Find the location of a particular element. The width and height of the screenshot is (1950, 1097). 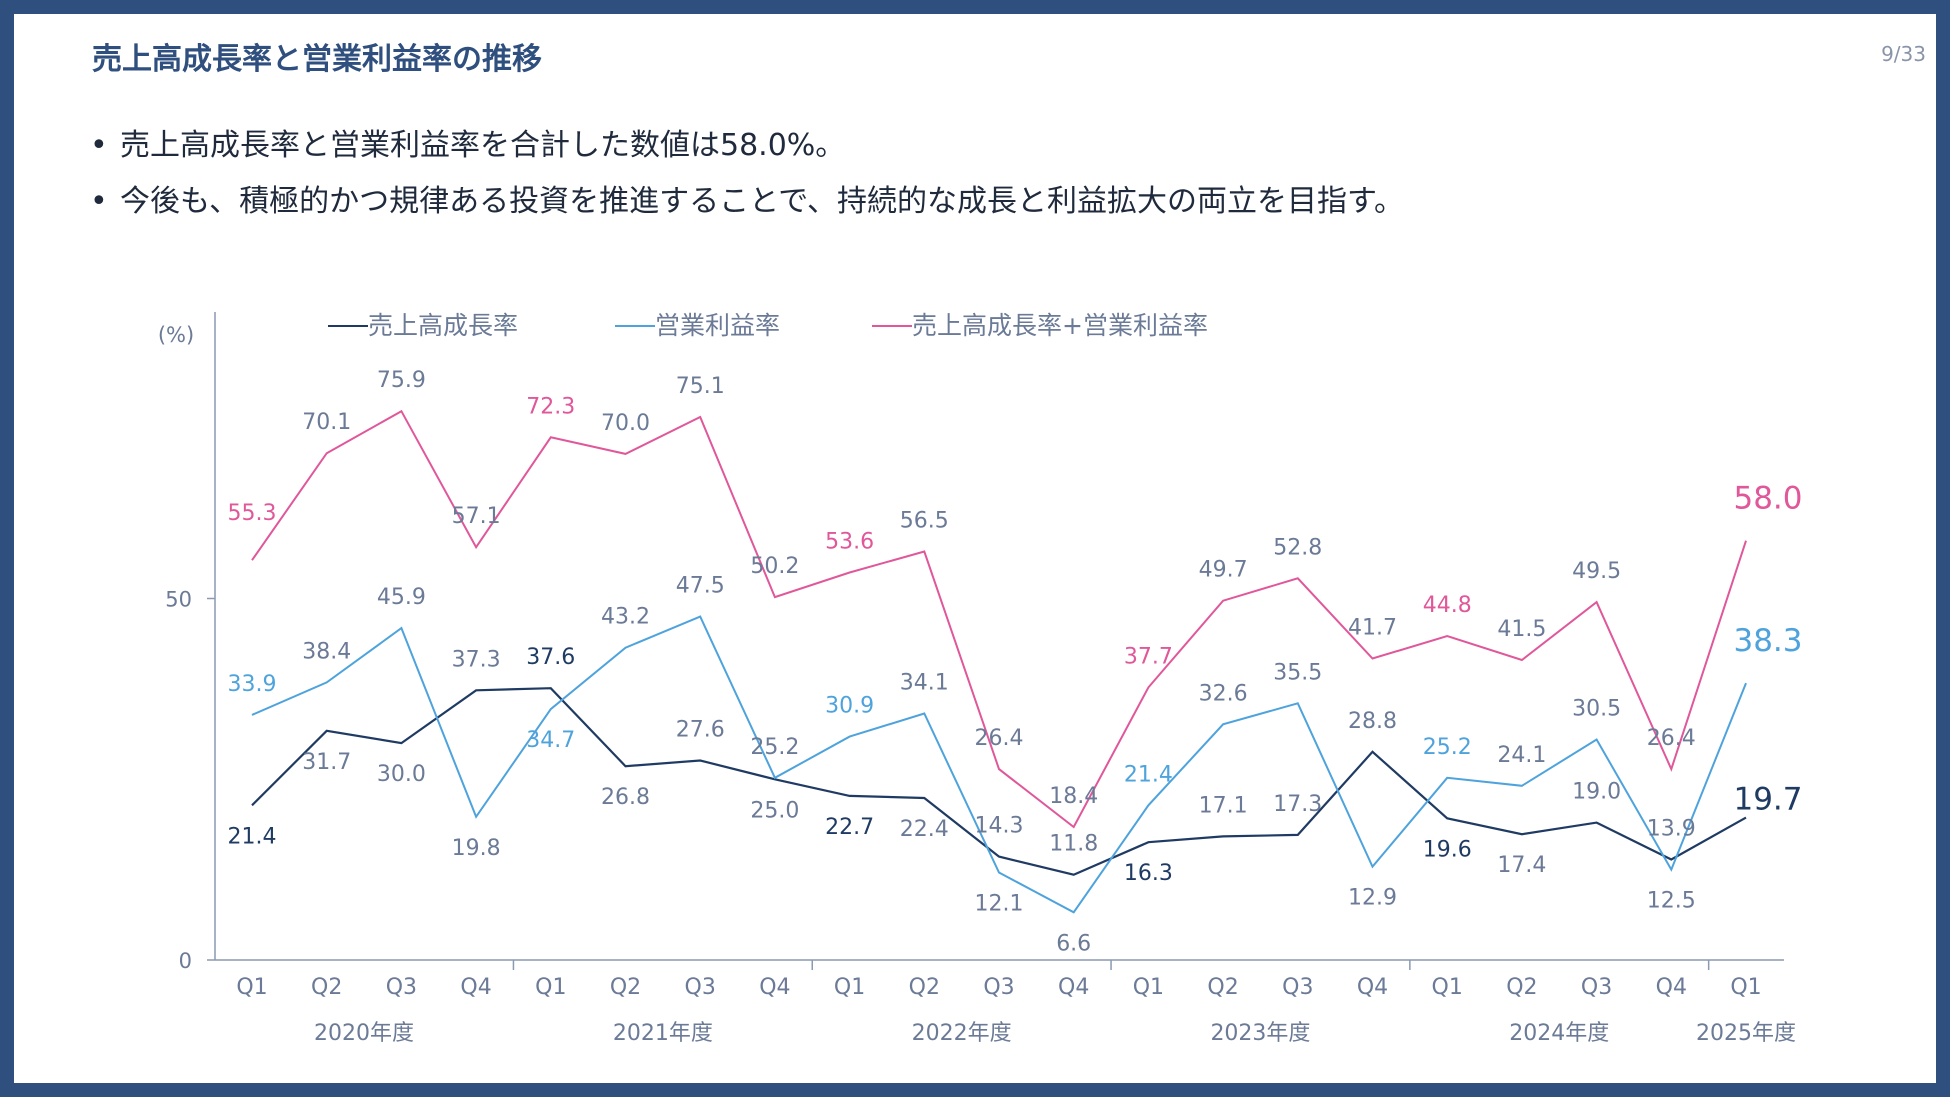

bullet-text: 売上高成長率と営業利益率を合計した数値は58.0%。 is located at coordinates (483, 145).